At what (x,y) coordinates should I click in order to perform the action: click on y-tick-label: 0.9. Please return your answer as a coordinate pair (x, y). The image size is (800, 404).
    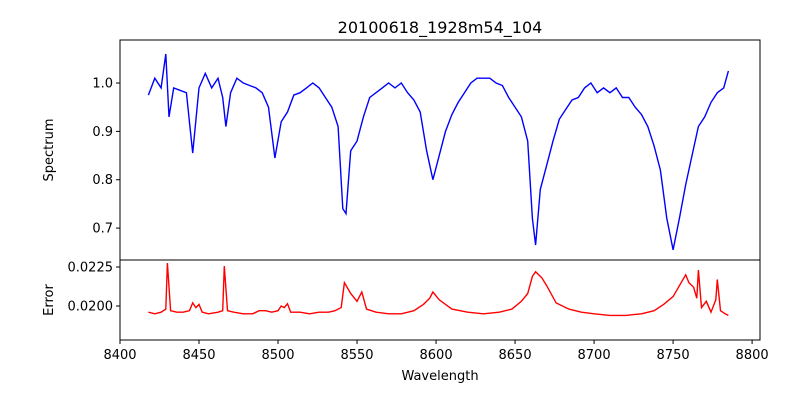
    Looking at the image, I should click on (102, 132).